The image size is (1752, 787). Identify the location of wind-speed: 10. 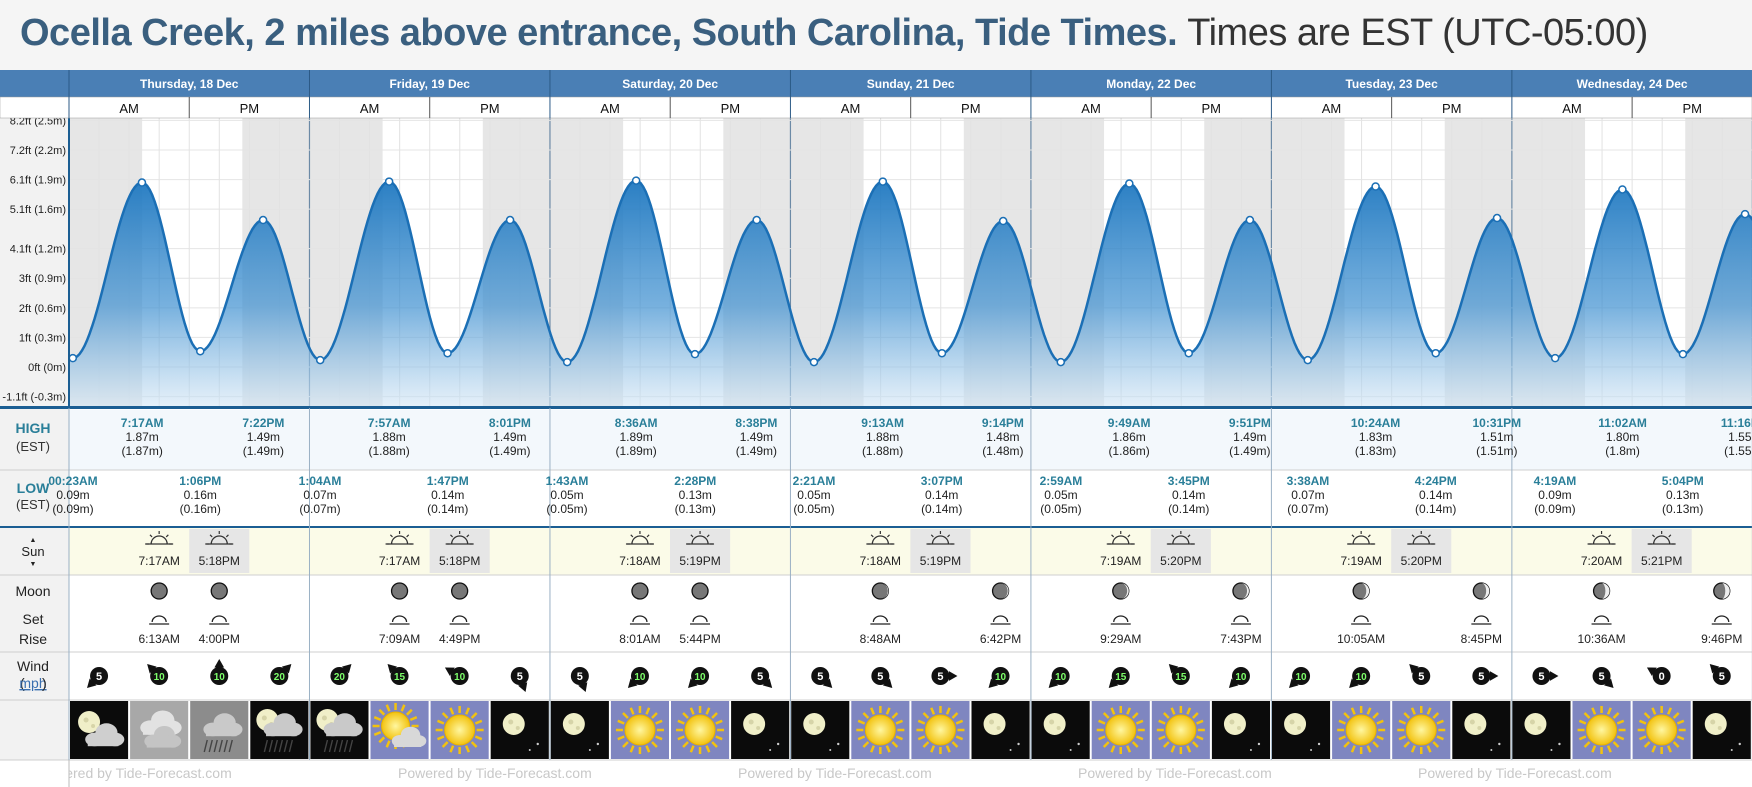
(640, 677).